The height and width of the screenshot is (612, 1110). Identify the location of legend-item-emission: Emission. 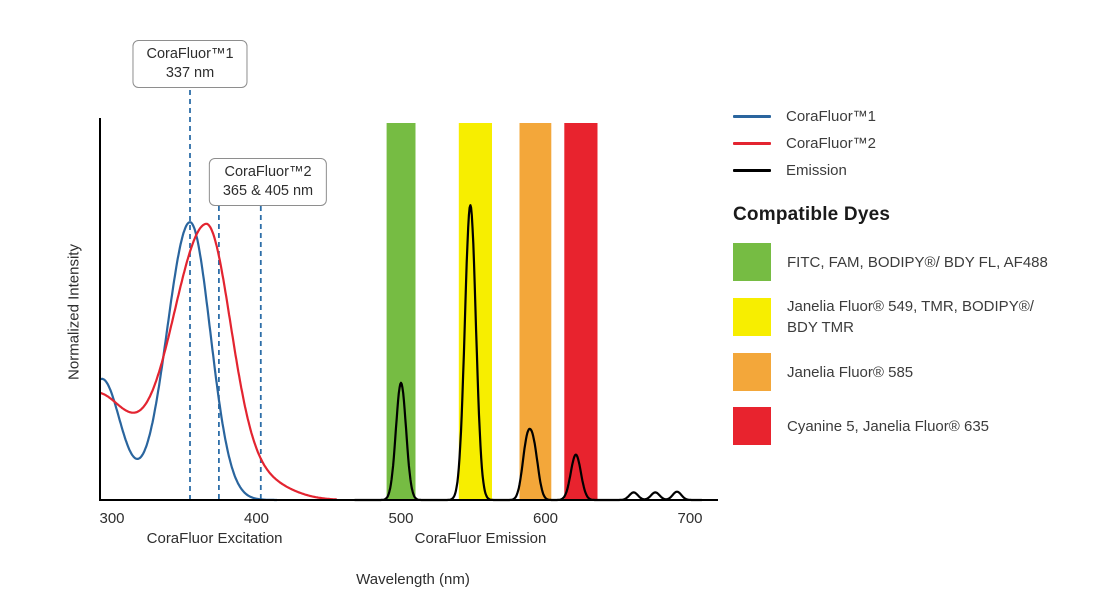
(919, 170).